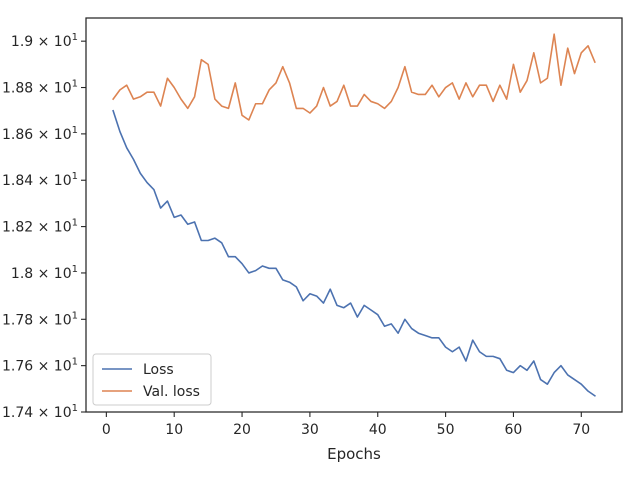 Image resolution: width=640 pixels, height=480 pixels. What do you see at coordinates (346, 425) in the screenshot?
I see `x-axis: 0 10 20 30 40 50 60 70` at bounding box center [346, 425].